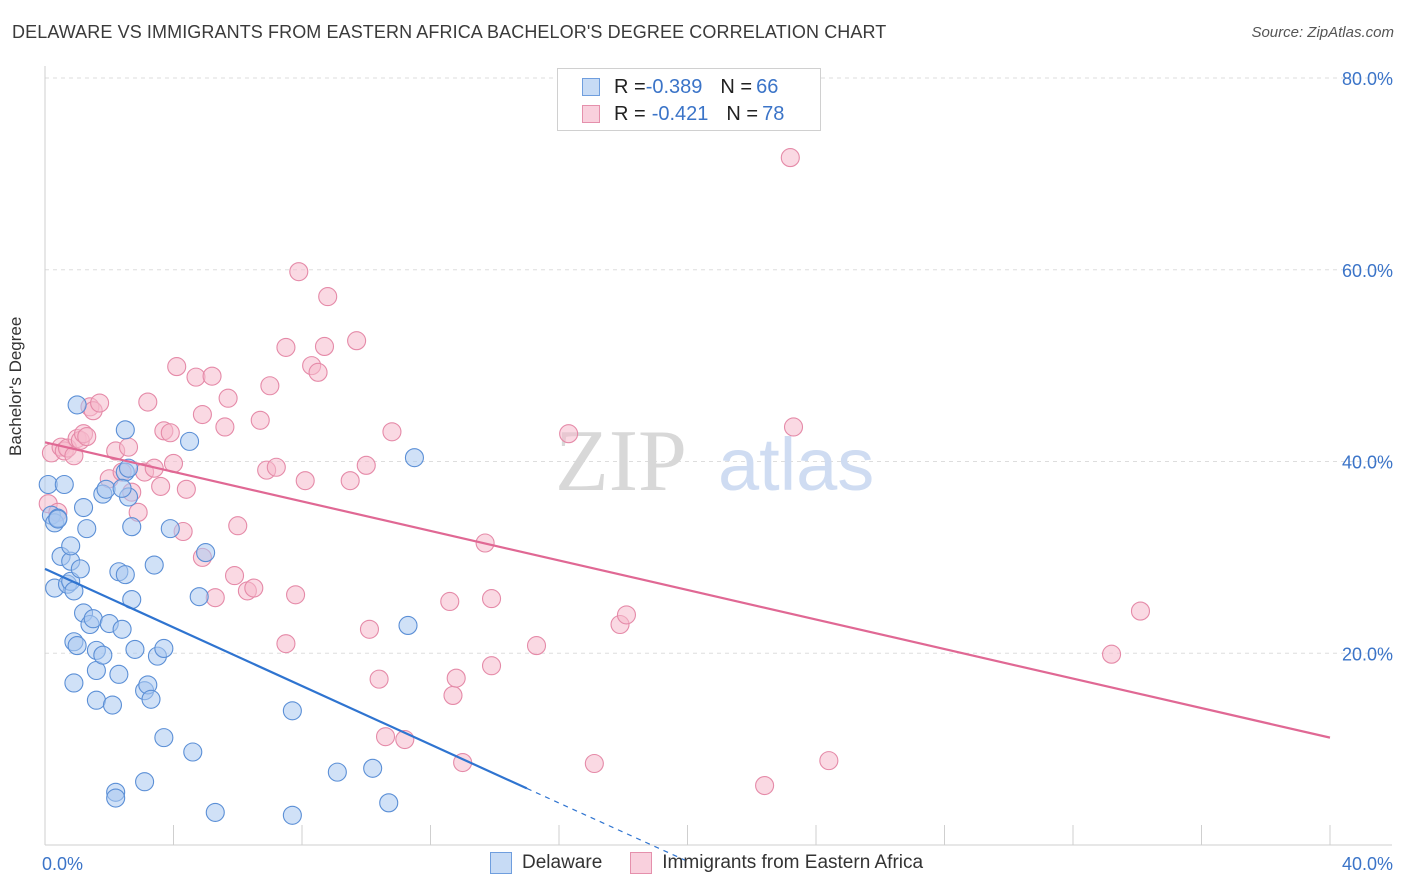 The width and height of the screenshot is (1406, 892). Describe the element at coordinates (1367, 271) in the screenshot. I see `y-tick-label: 60.0%` at that location.